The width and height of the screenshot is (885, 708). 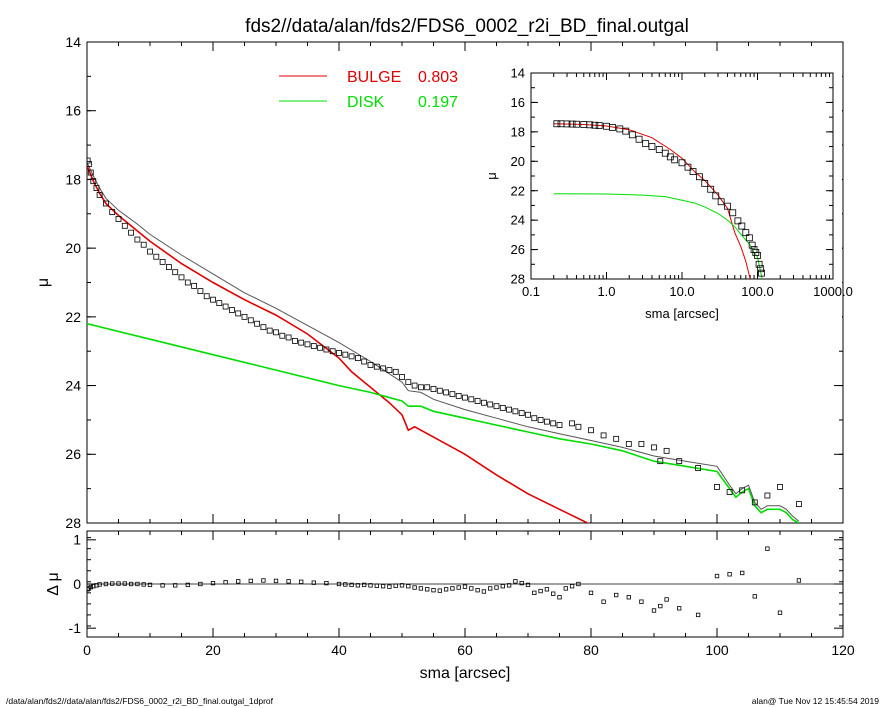 I want to click on inset-x-tick-label: 0.1, so click(x=531, y=291).